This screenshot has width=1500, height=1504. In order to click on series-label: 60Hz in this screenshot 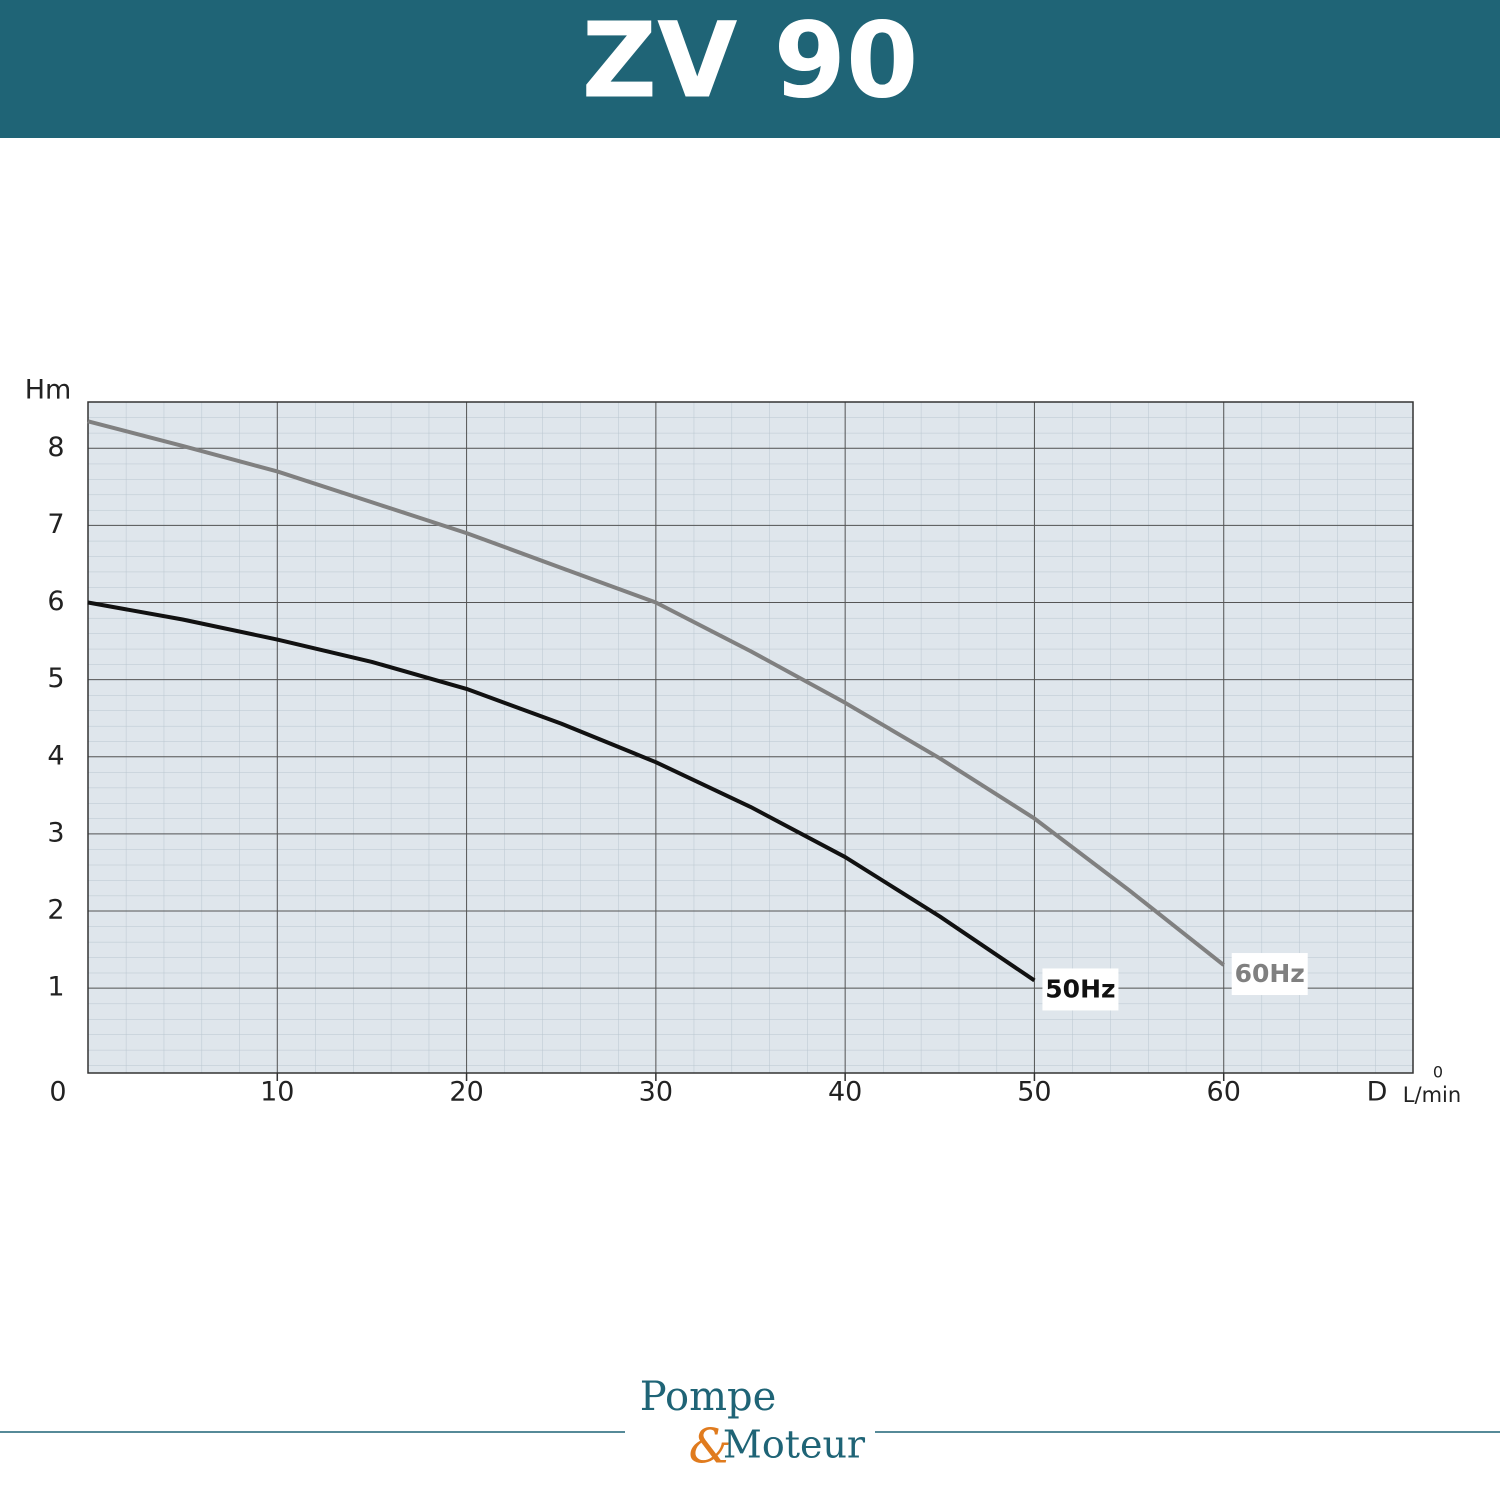, I will do `click(1270, 973)`.